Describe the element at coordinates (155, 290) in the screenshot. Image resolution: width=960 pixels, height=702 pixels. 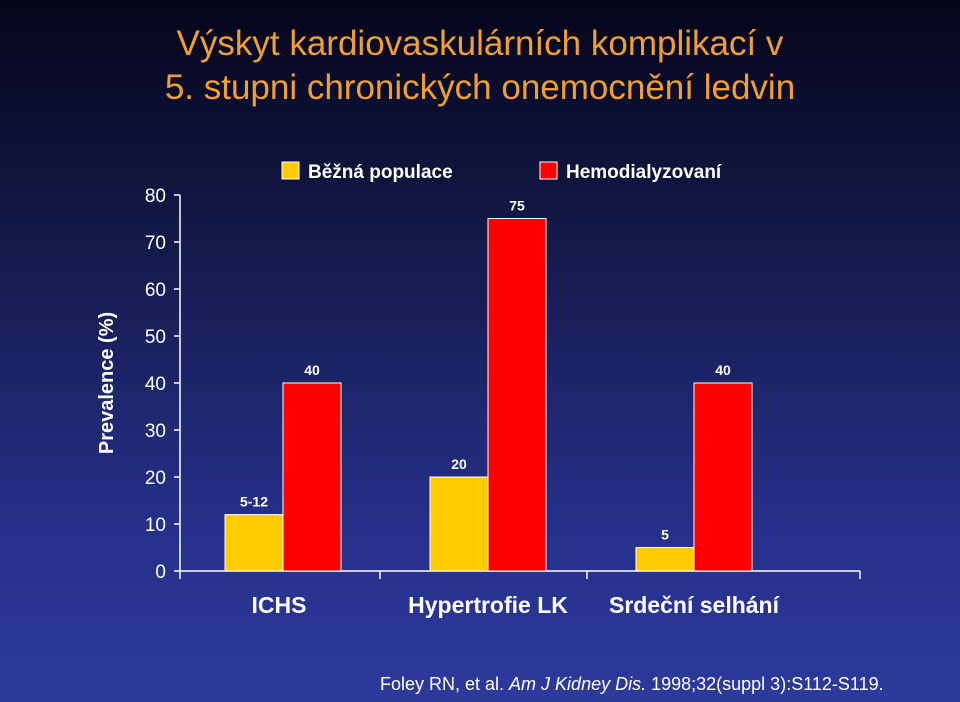
I see `y-tick-label: 60` at that location.